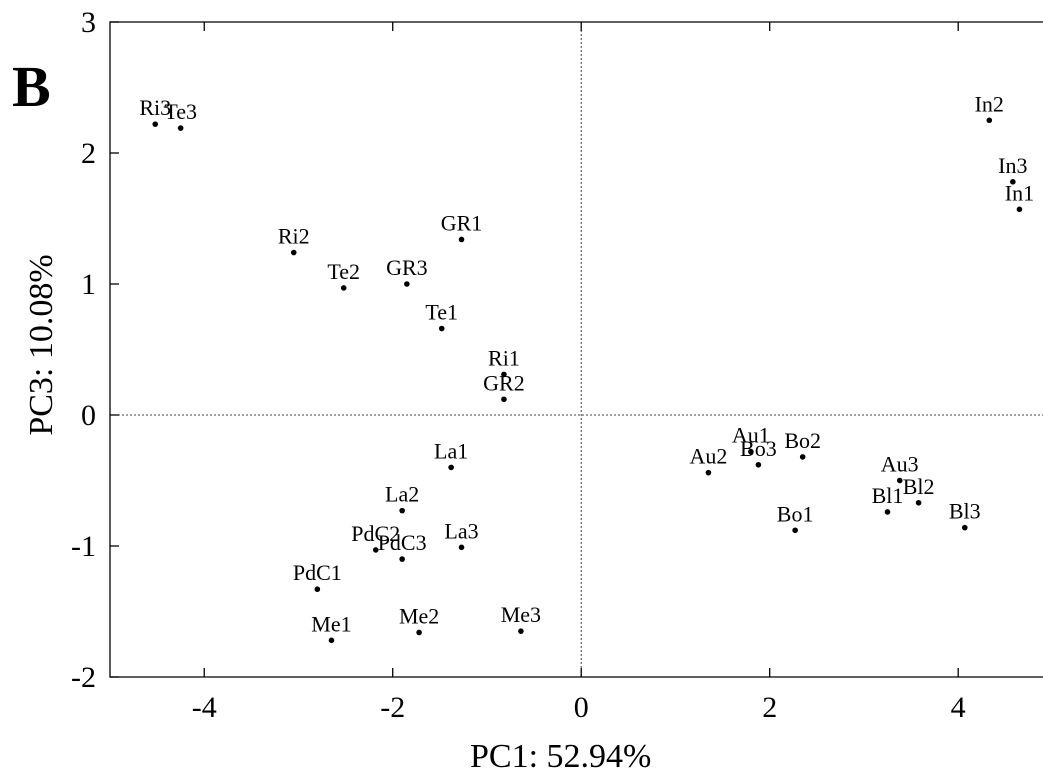  What do you see at coordinates (900, 464) in the screenshot?
I see `point-label-Au3: Au3` at bounding box center [900, 464].